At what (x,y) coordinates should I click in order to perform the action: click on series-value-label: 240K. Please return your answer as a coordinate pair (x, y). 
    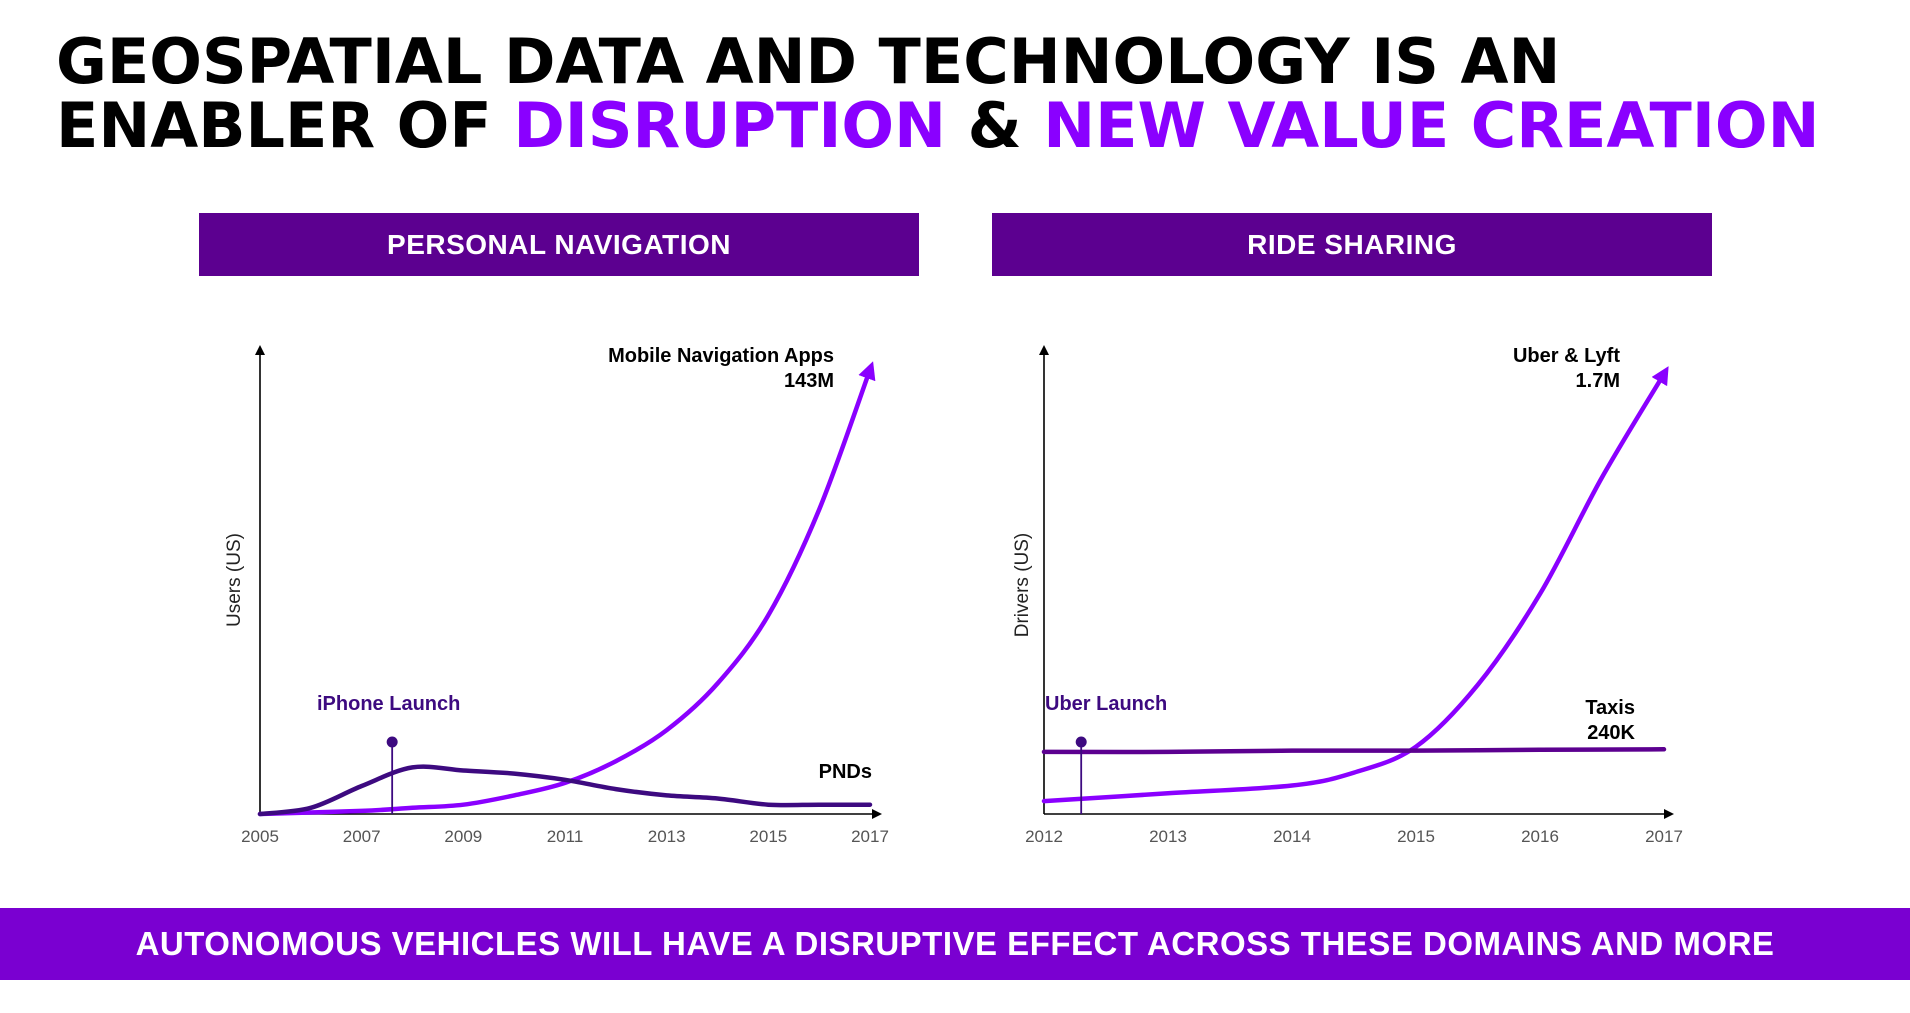
    Looking at the image, I should click on (1611, 733).